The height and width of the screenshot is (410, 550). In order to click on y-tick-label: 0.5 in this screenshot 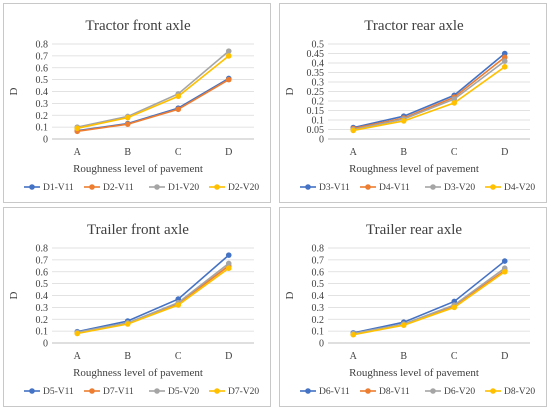, I will do `click(318, 284)`.